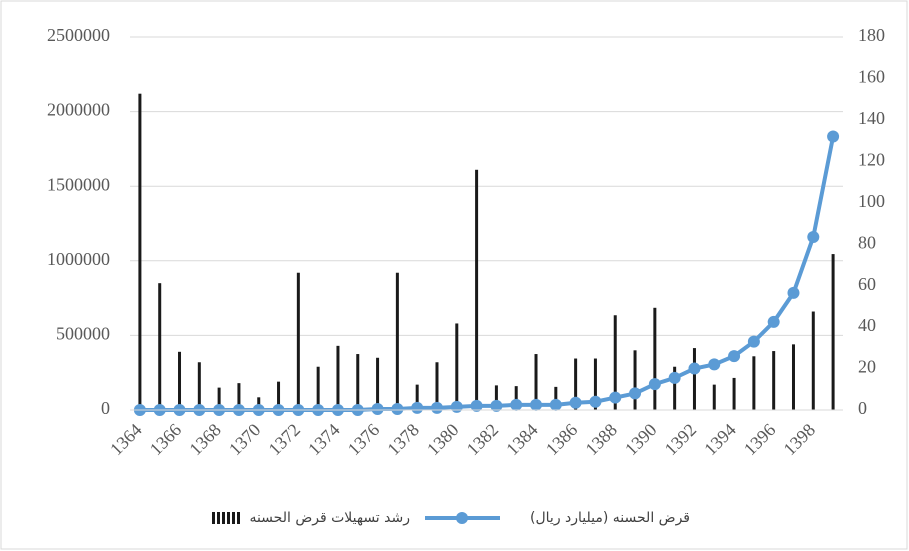  I want to click on y2-tick-label: 180, so click(871, 35).